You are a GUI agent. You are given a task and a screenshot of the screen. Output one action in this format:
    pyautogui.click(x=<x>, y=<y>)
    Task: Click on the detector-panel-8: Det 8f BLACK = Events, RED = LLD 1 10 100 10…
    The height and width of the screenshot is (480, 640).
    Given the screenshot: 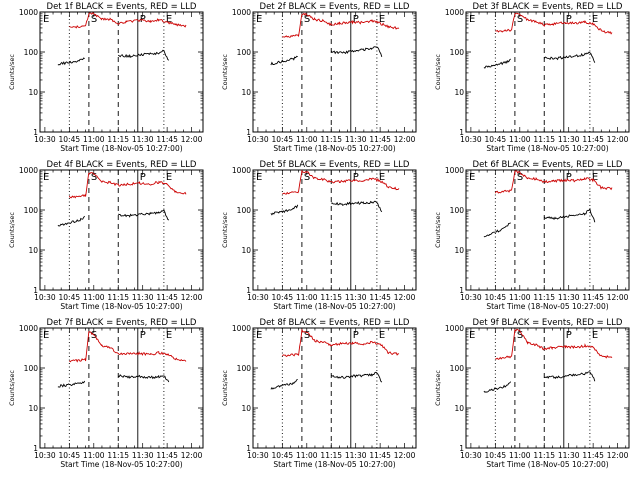 What is the action you would take?
    pyautogui.click(x=319, y=393)
    